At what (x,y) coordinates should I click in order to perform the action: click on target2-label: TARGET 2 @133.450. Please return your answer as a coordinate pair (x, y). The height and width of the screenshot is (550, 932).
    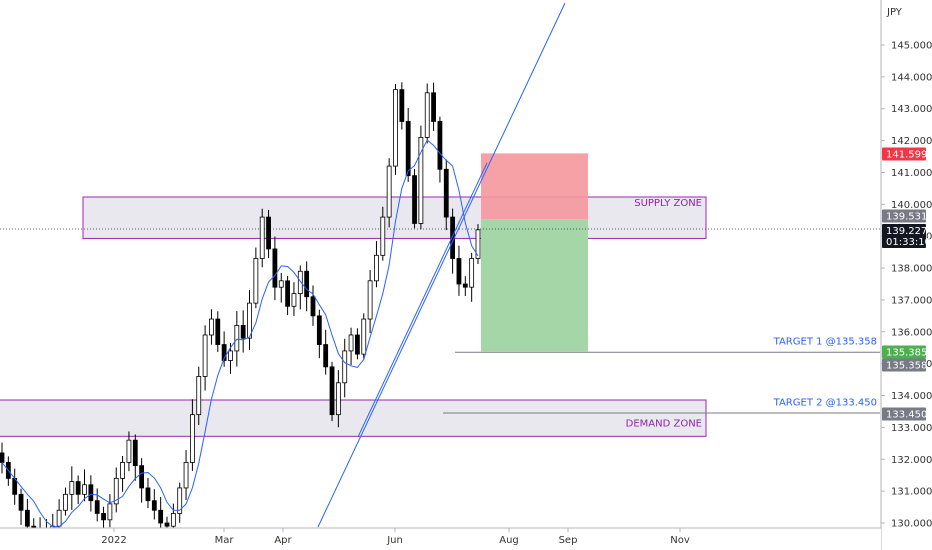
    Looking at the image, I should click on (825, 403).